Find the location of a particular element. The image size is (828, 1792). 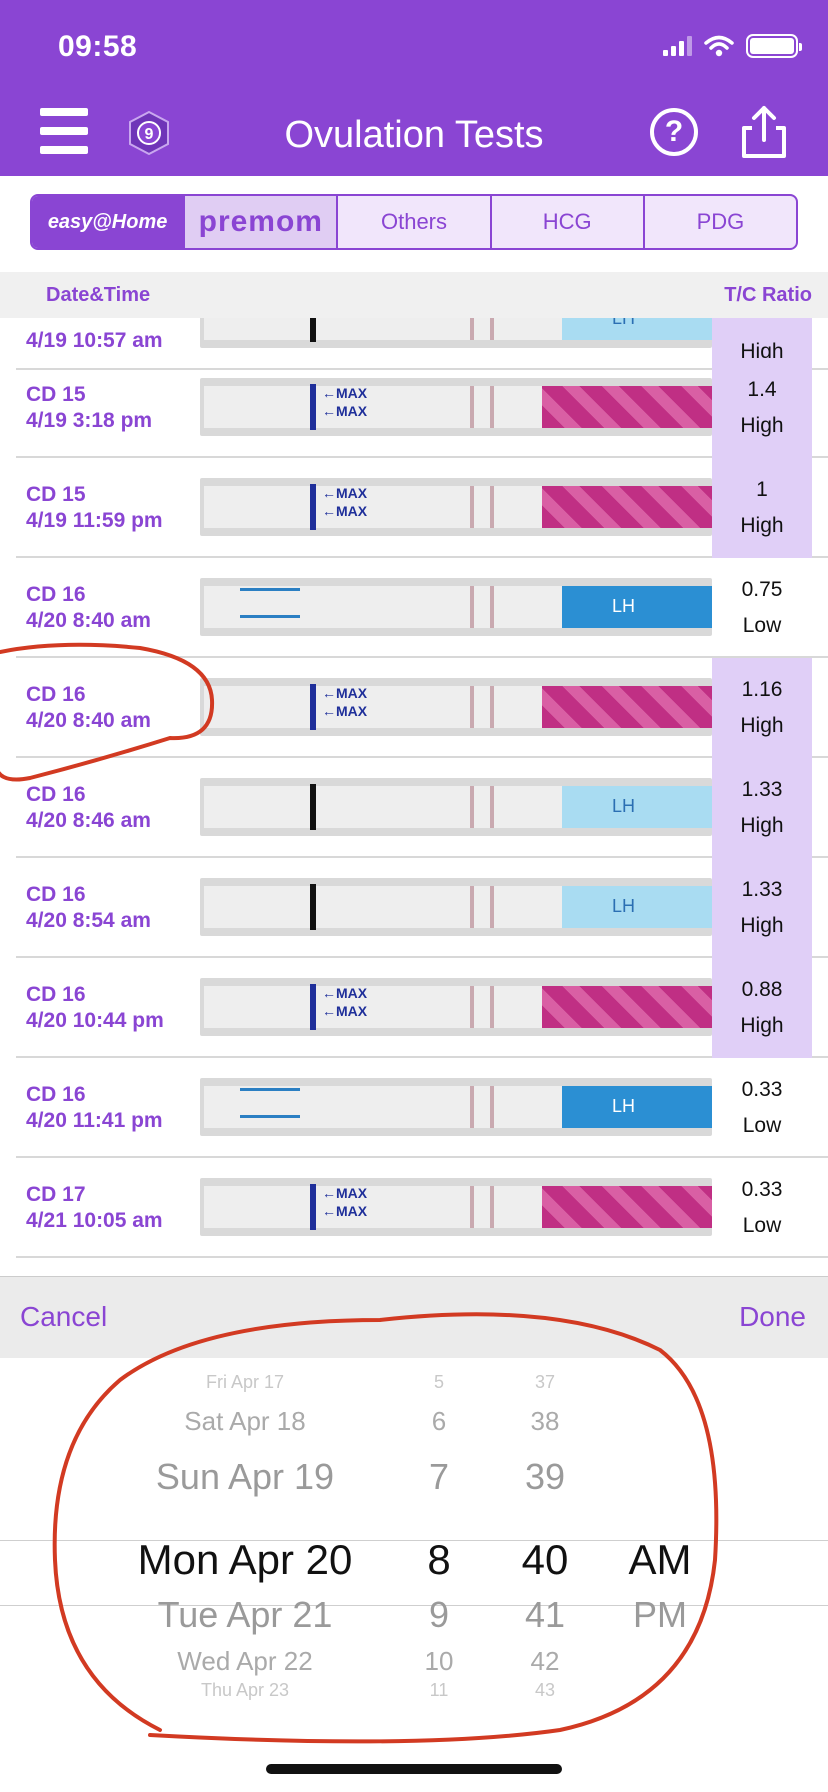

test-row: CD 15 4/19 11:59 pm ←MAX ←MAX 1 High is located at coordinates (422, 508).